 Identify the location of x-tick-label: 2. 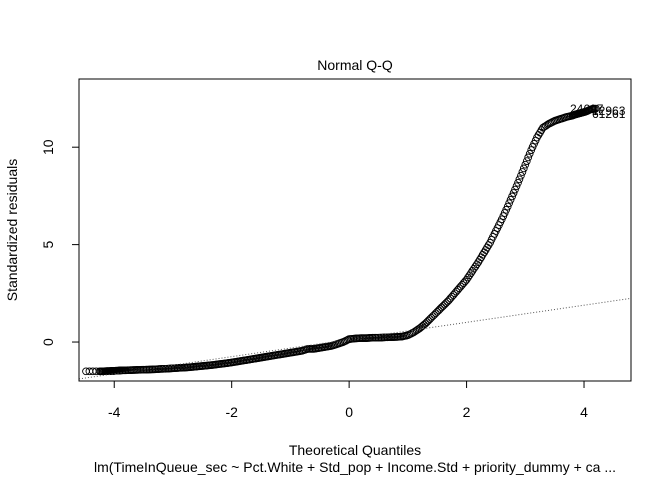
(467, 412).